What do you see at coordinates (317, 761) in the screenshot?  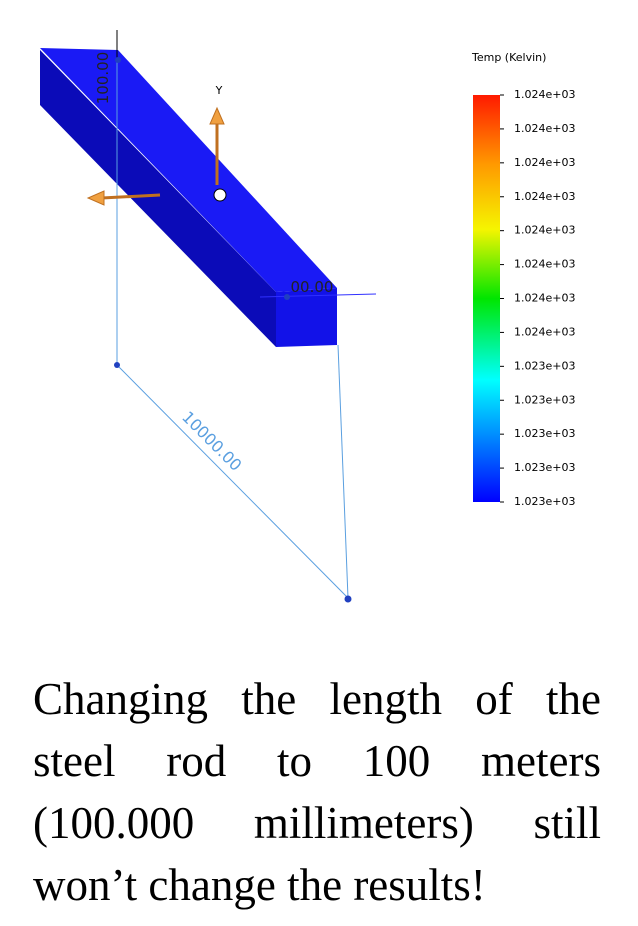 I see `caption-line: steel rod to 100 meters` at bounding box center [317, 761].